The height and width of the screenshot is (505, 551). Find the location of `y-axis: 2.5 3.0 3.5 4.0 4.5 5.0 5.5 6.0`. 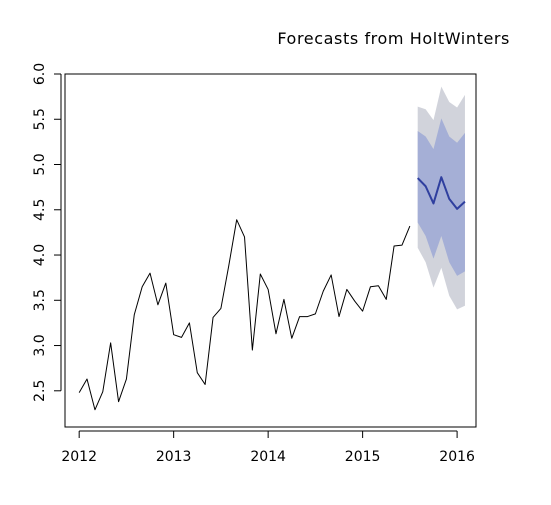

y-axis: 2.5 3.0 3.5 4.0 4.5 5.0 5.5 6.0 is located at coordinates (47, 232).